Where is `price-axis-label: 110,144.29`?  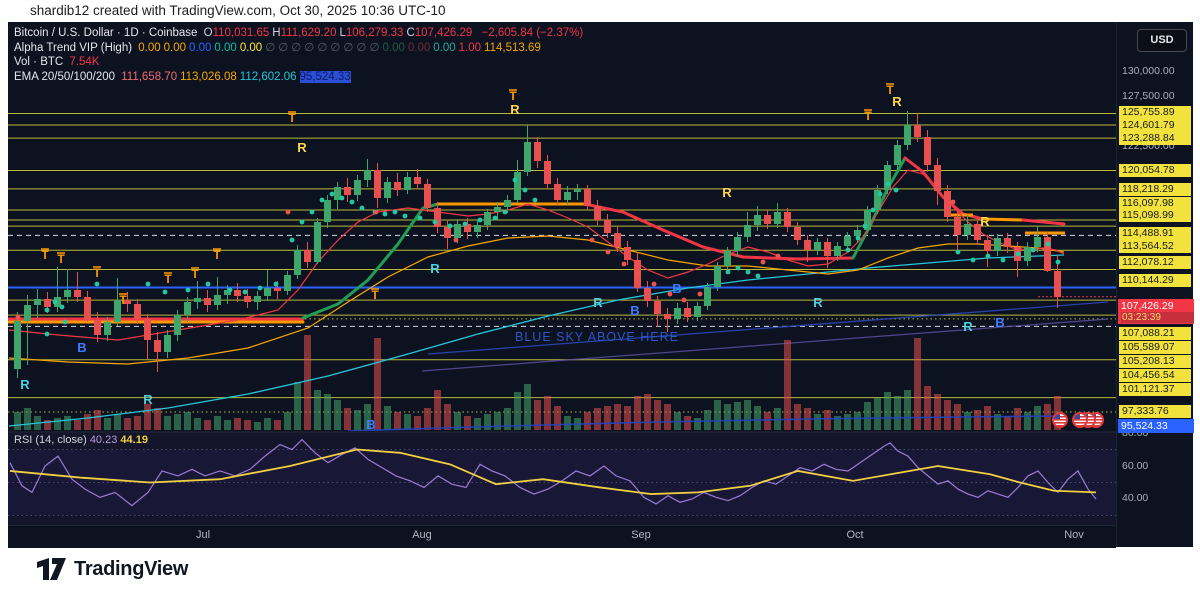 price-axis-label: 110,144.29 is located at coordinates (1155, 280).